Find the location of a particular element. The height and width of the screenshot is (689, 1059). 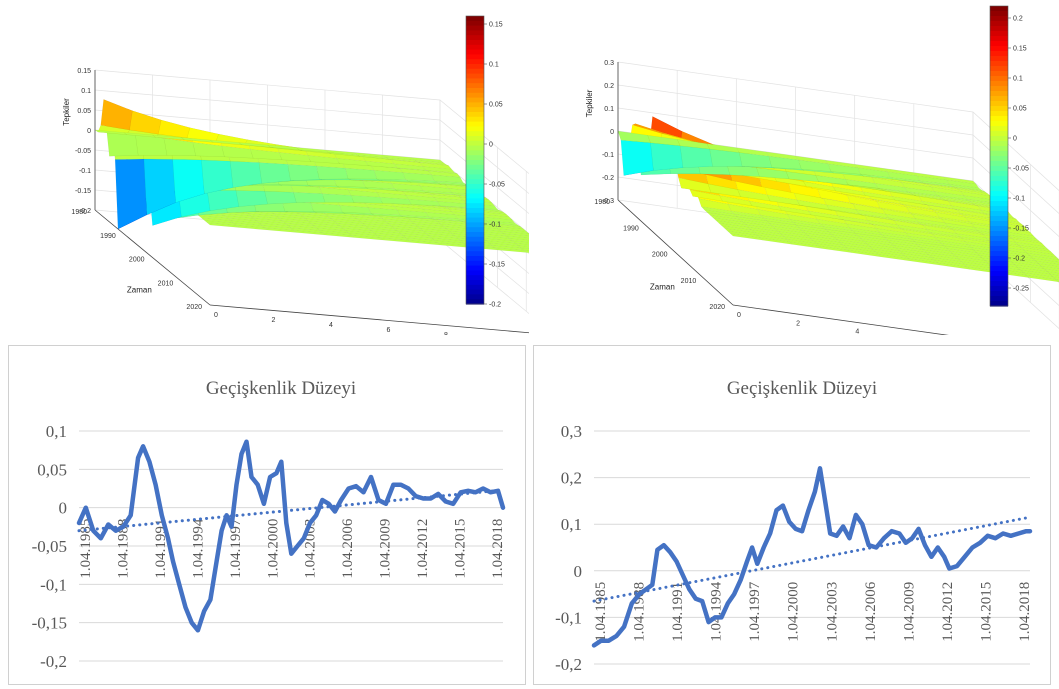

z-tick-label: 0.3 is located at coordinates (609, 63).